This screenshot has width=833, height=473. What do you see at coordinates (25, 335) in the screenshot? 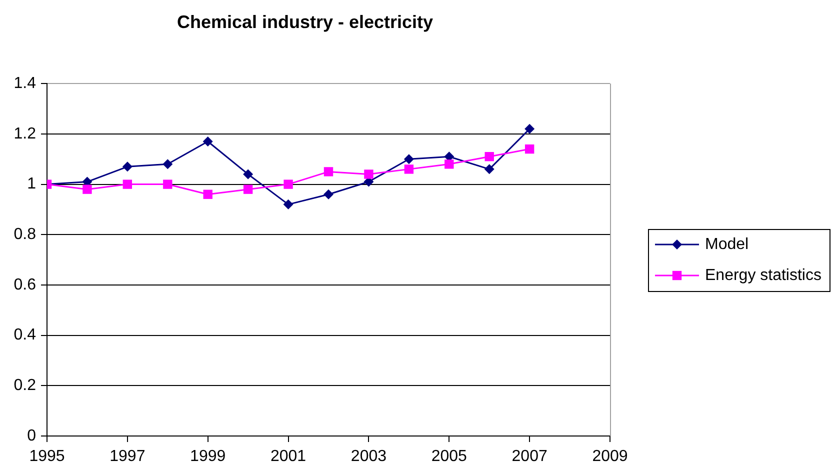
I see `y-tick-label: 0.4` at bounding box center [25, 335].